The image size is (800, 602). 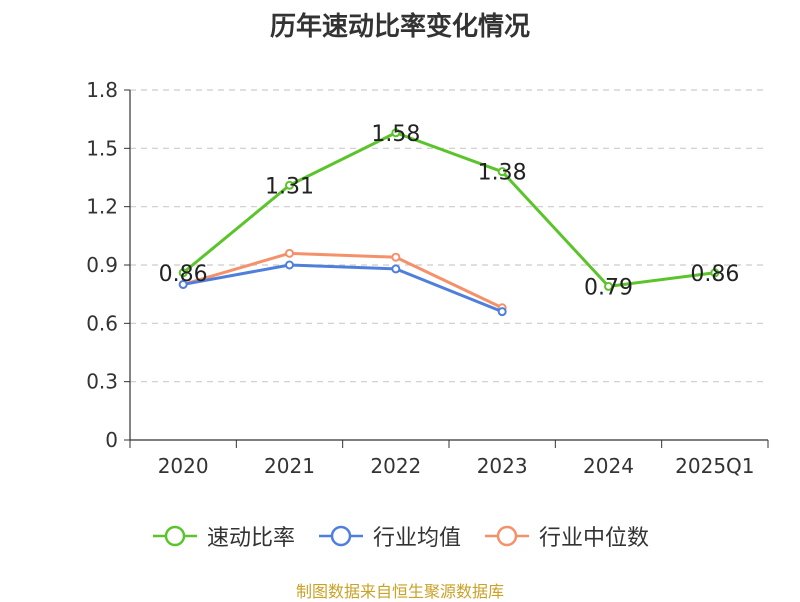 What do you see at coordinates (102, 90) in the screenshot?
I see `y-tick-label: 1.8` at bounding box center [102, 90].